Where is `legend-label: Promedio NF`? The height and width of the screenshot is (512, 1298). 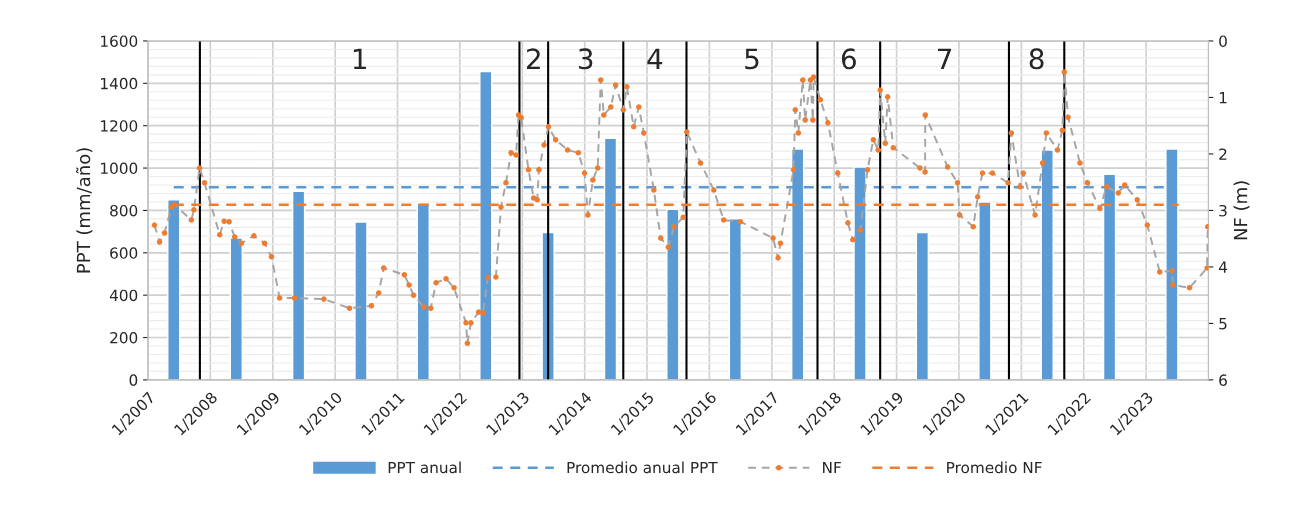
legend-label: Promedio NF is located at coordinates (994, 467).